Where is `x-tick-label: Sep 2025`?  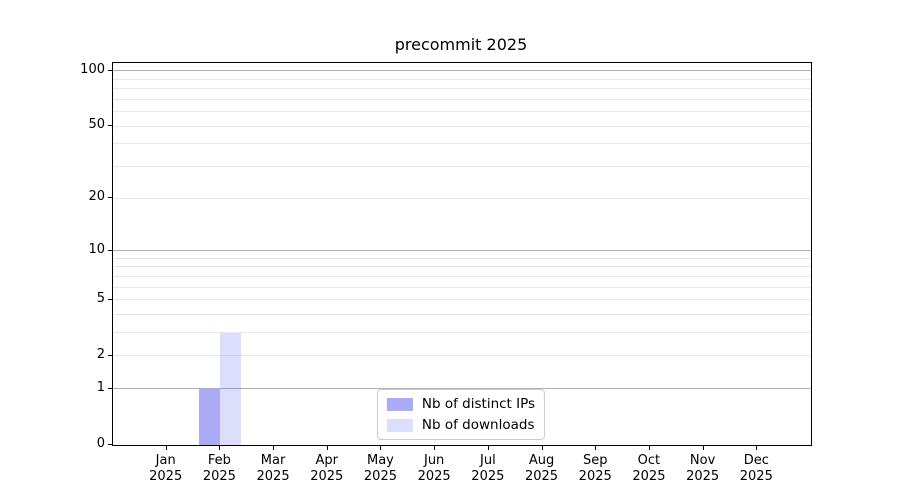 x-tick-label: Sep 2025 is located at coordinates (595, 469).